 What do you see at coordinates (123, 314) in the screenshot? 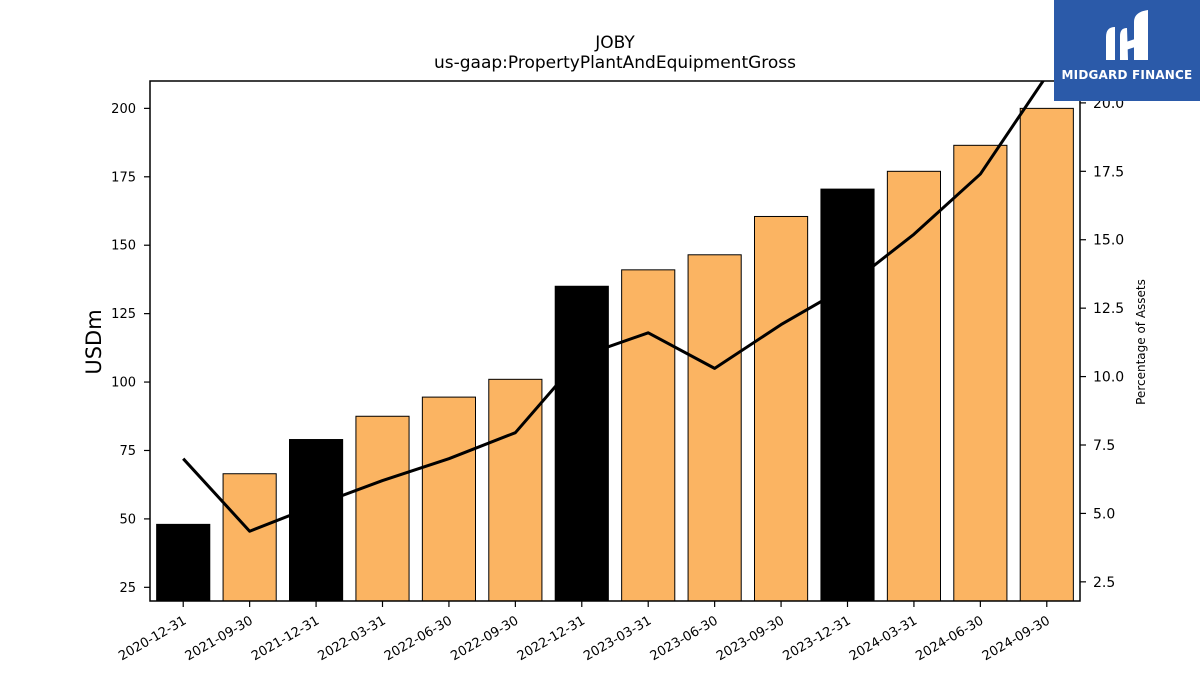
I see `y-tick-label: 125` at bounding box center [123, 314].